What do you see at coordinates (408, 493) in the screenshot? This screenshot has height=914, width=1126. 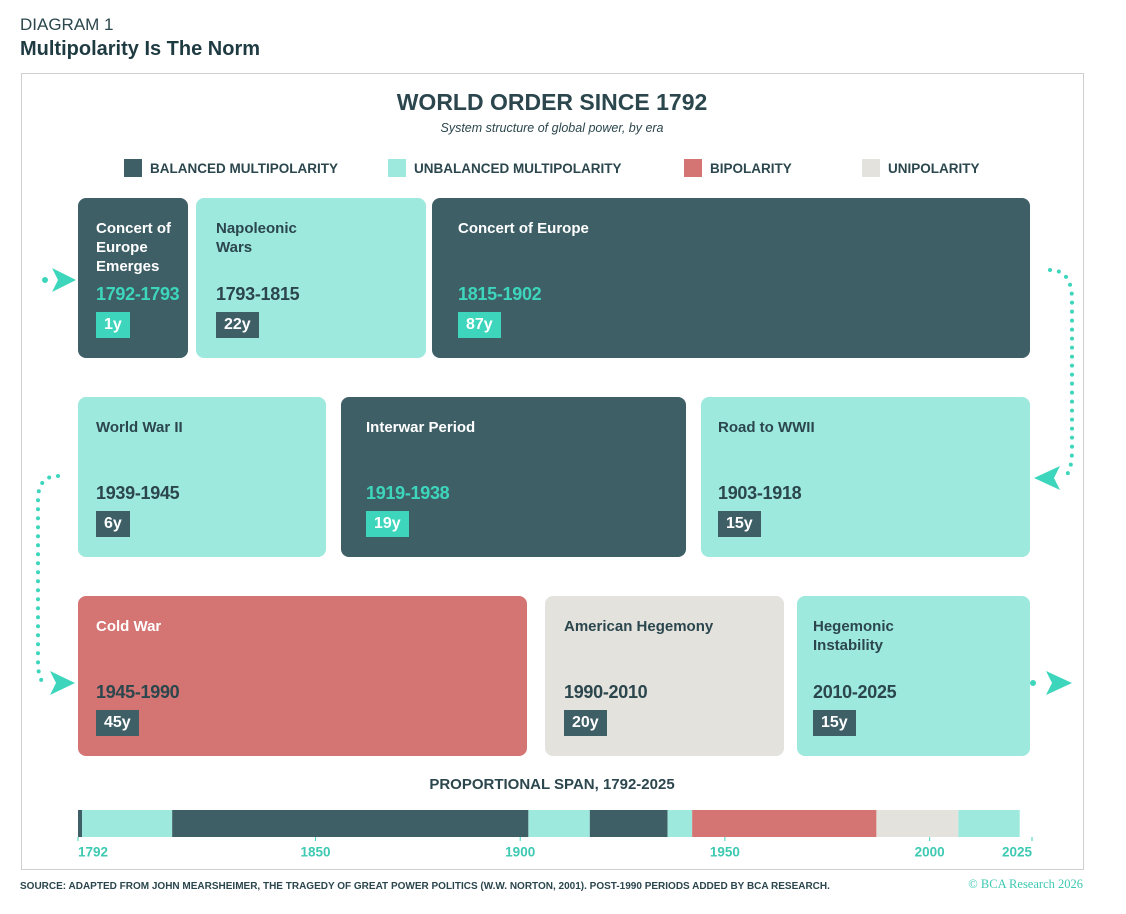 I see `era-years: 1919-1938` at bounding box center [408, 493].